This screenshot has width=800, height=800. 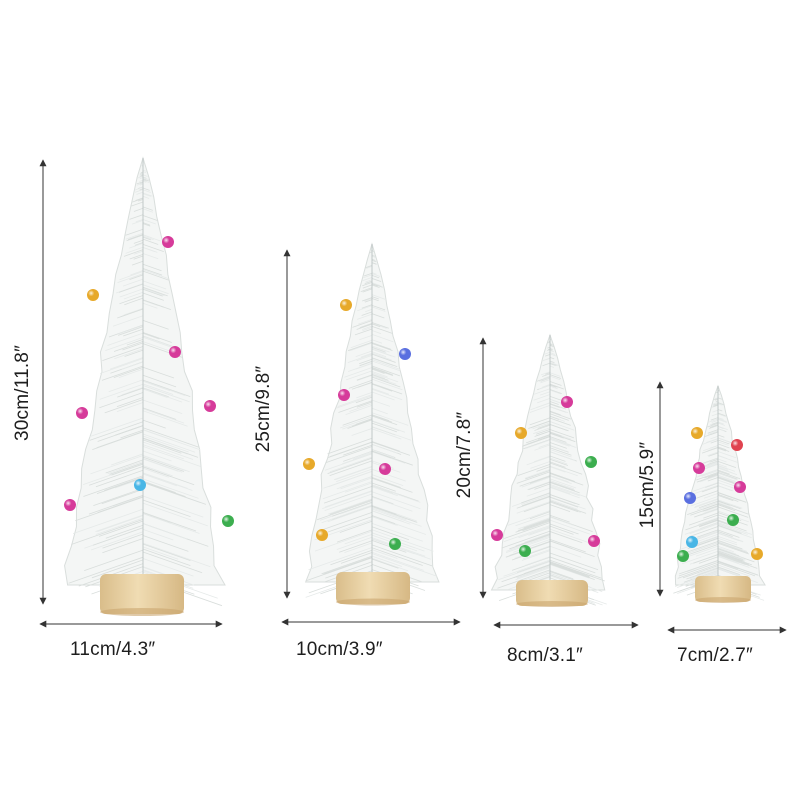 What do you see at coordinates (647, 485) in the screenshot?
I see `tree-4-height-label: 15cm/5.9″` at bounding box center [647, 485].